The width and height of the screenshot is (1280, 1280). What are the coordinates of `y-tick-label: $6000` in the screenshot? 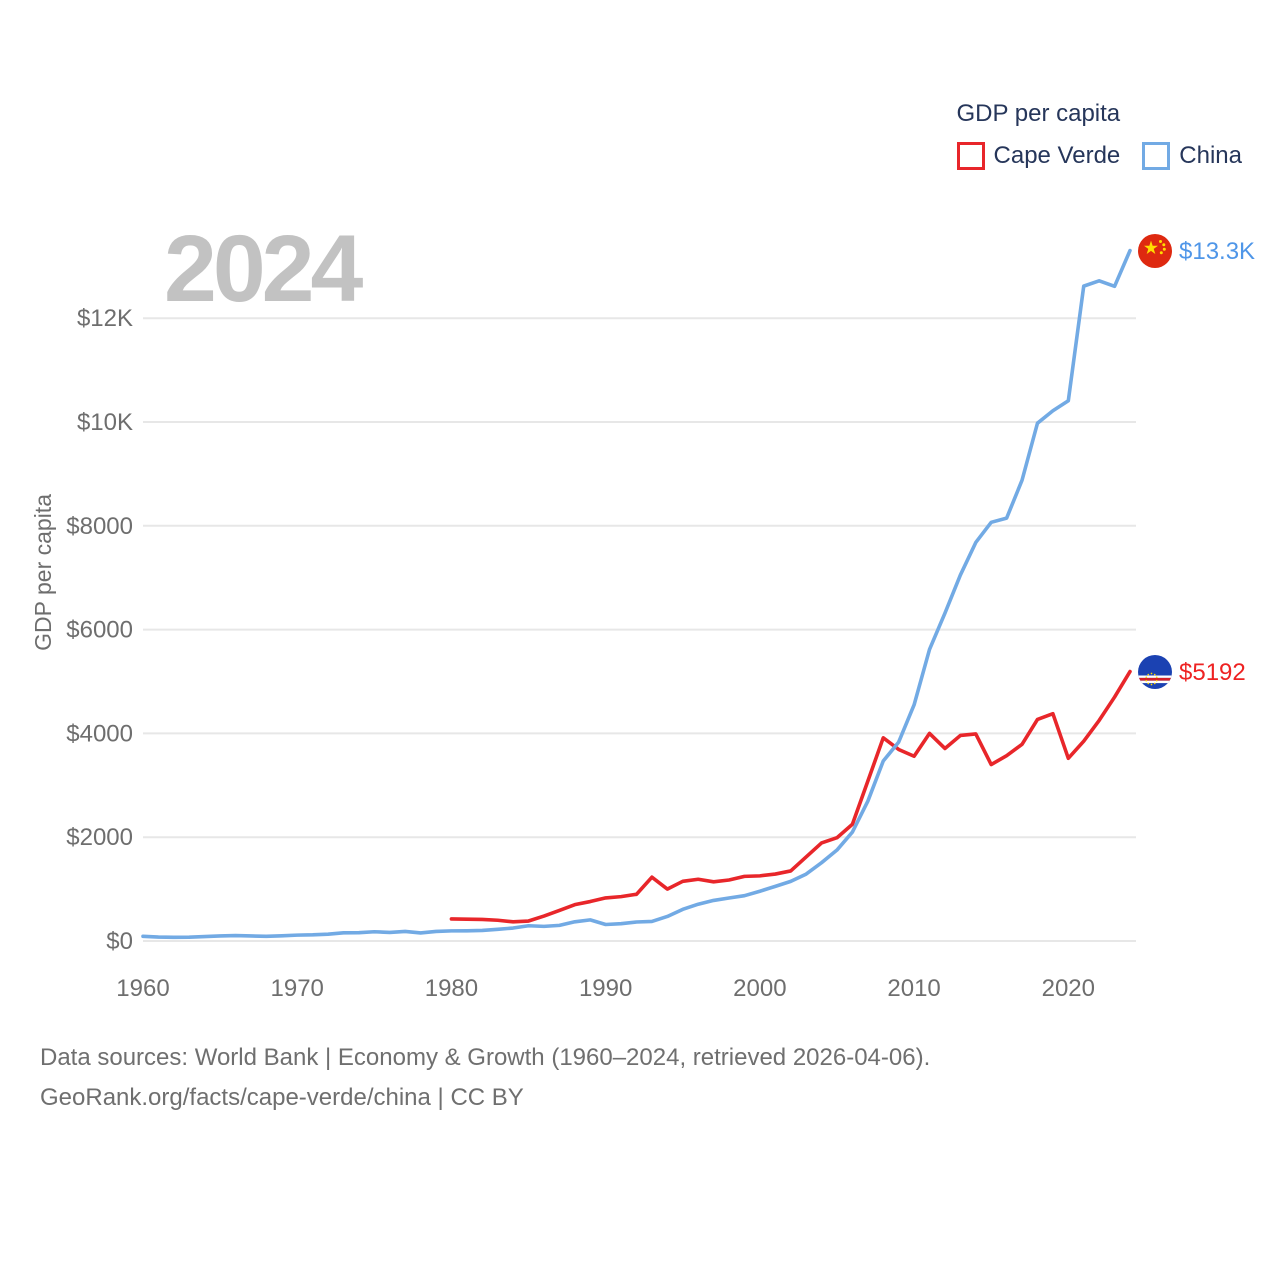 It's located at (99, 630).